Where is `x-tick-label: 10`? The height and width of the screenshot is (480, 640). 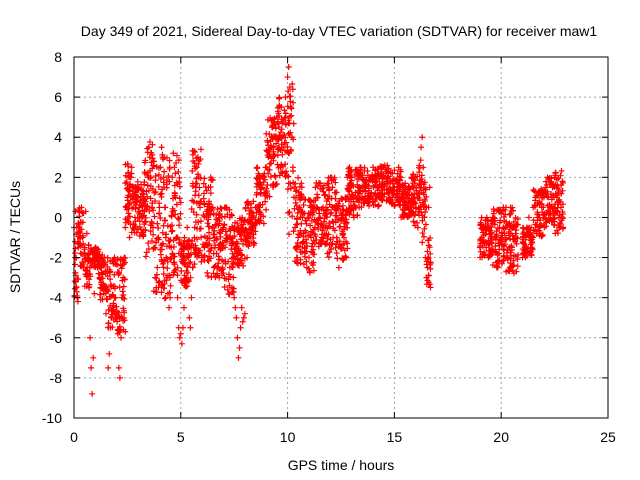
x-tick-label: 10 is located at coordinates (288, 437).